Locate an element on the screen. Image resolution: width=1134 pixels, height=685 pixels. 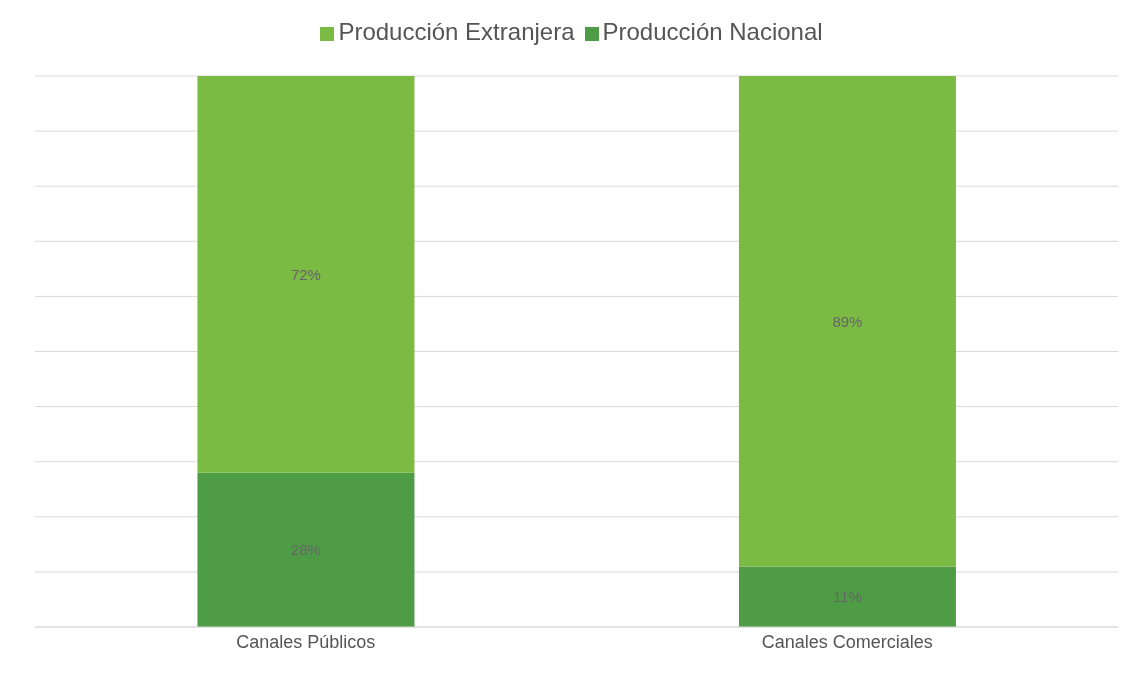
data-label: 89% is located at coordinates (847, 321).